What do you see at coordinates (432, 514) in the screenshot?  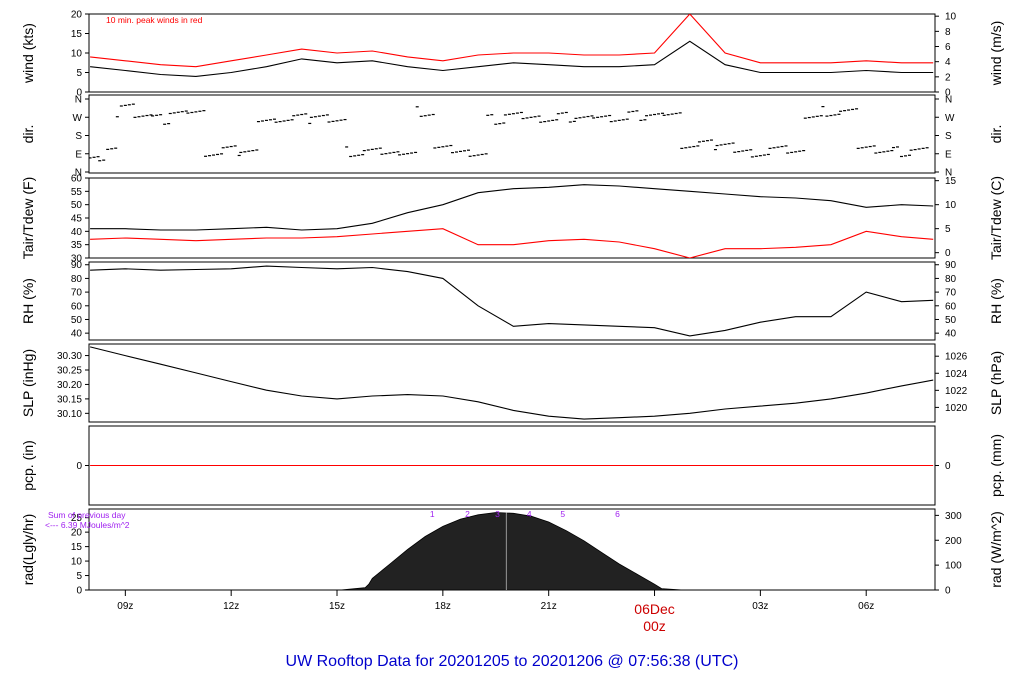 I see `sun-mark: 1` at bounding box center [432, 514].